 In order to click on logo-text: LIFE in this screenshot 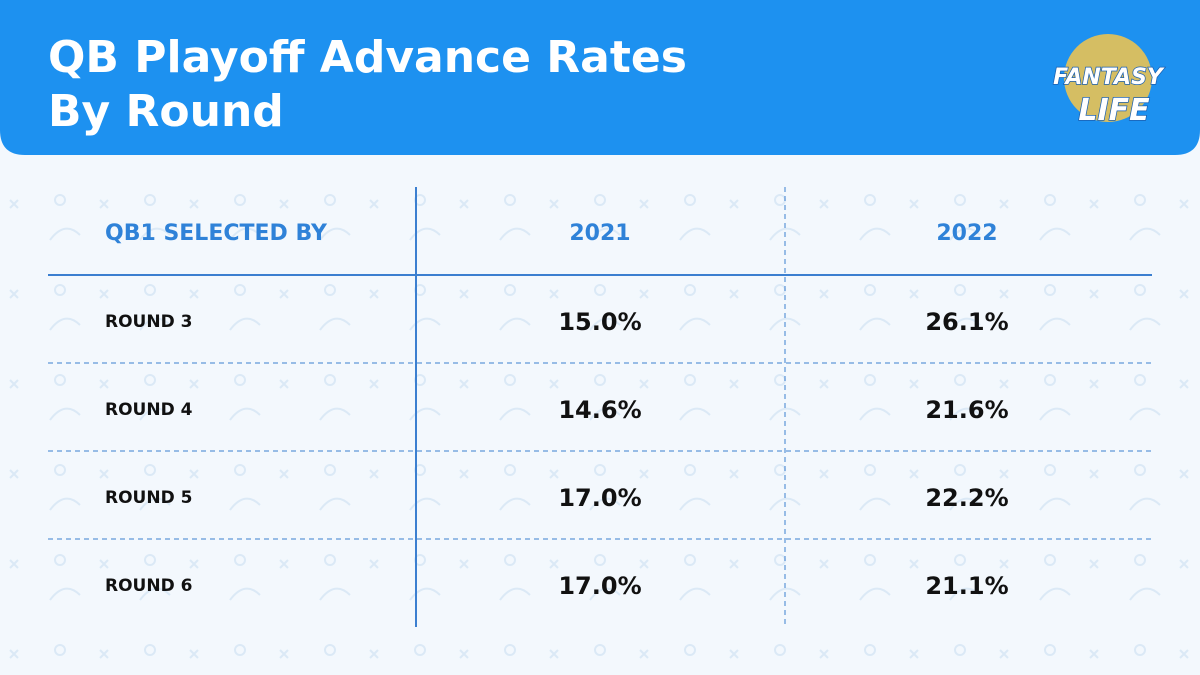, I will do `click(1114, 110)`.